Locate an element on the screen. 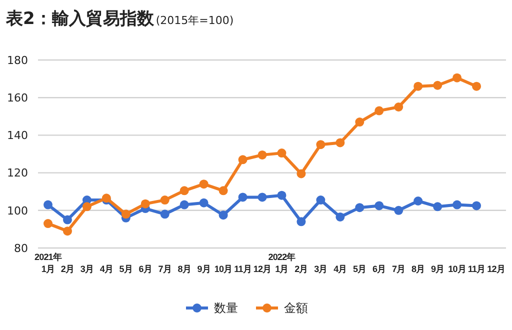  y-tick-label: 120 is located at coordinates (17, 173).